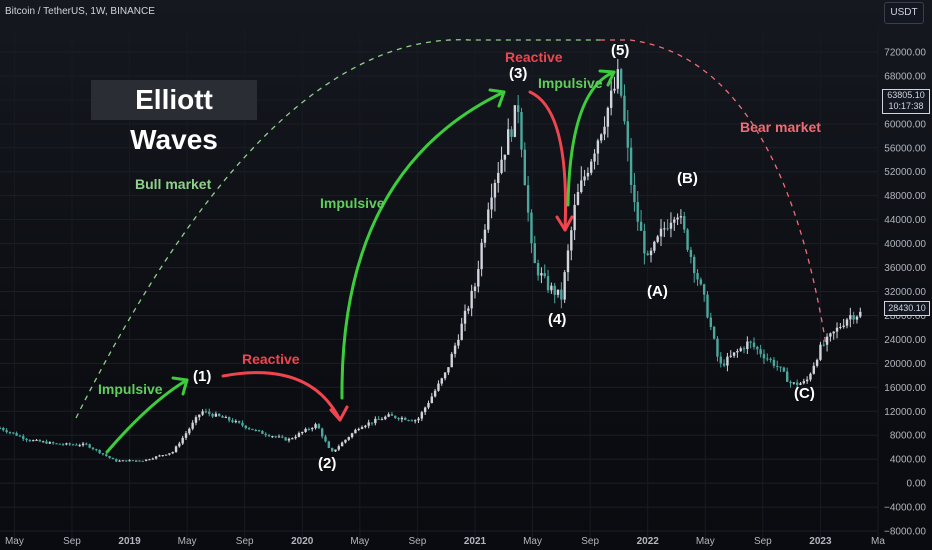 The height and width of the screenshot is (550, 932). I want to click on symbol-header: Bitcoin / TetherUS, 1W, BINANCE, so click(80, 11).